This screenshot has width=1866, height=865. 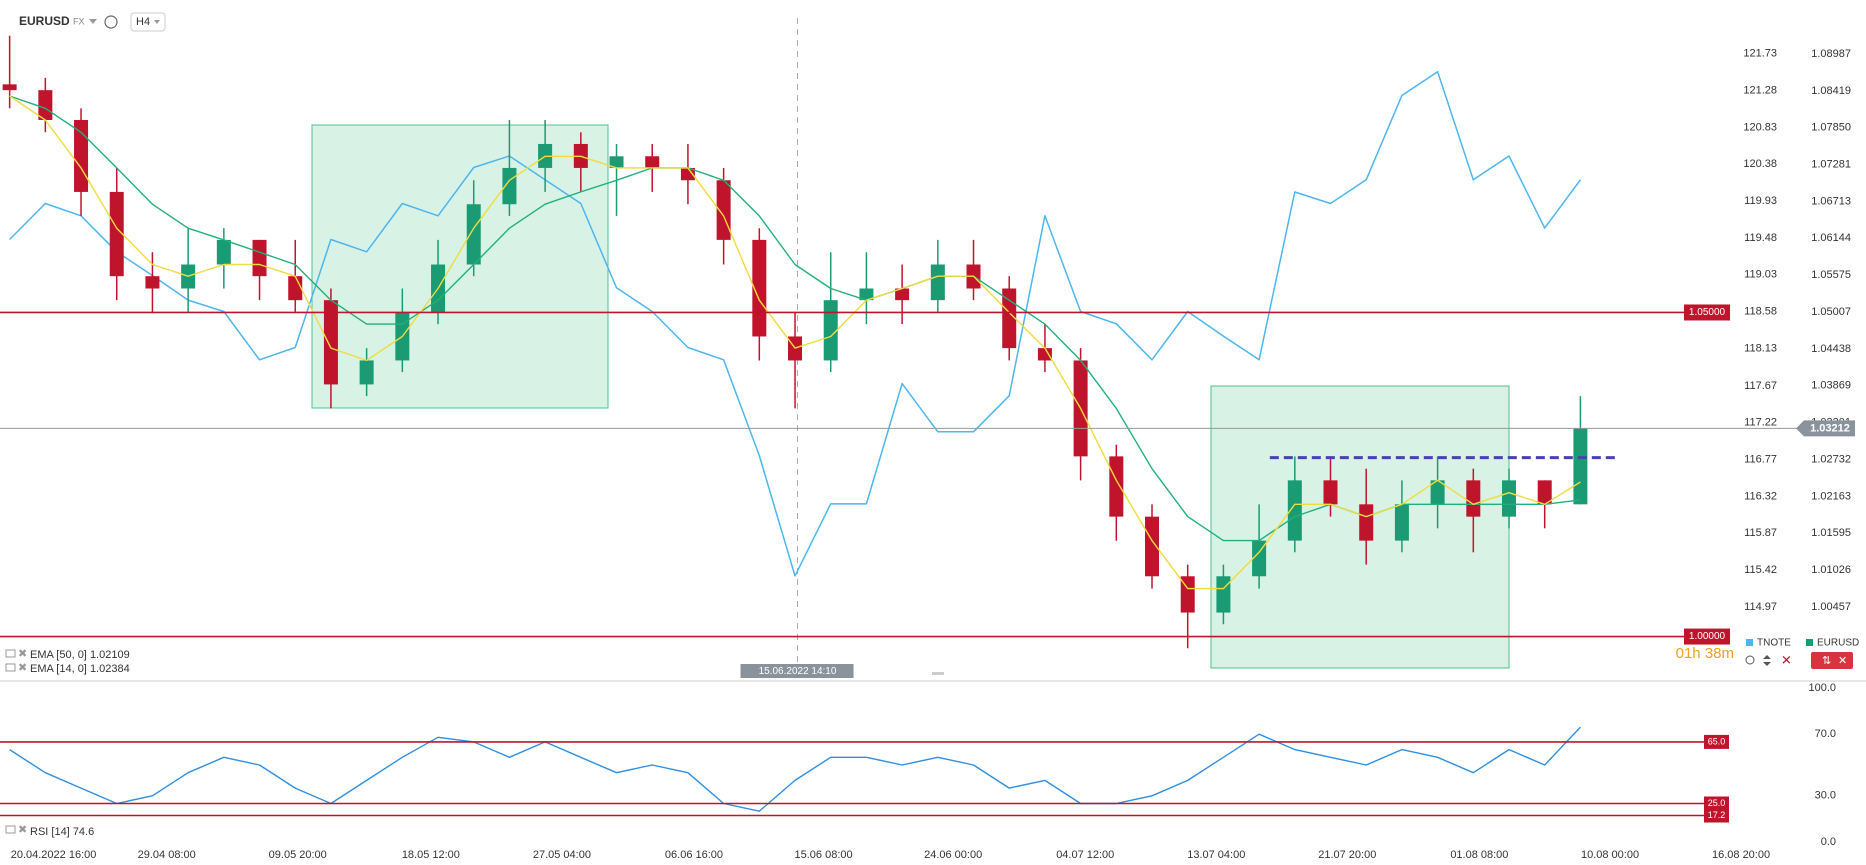 I want to click on legend-value: 74.6, so click(x=83, y=832).